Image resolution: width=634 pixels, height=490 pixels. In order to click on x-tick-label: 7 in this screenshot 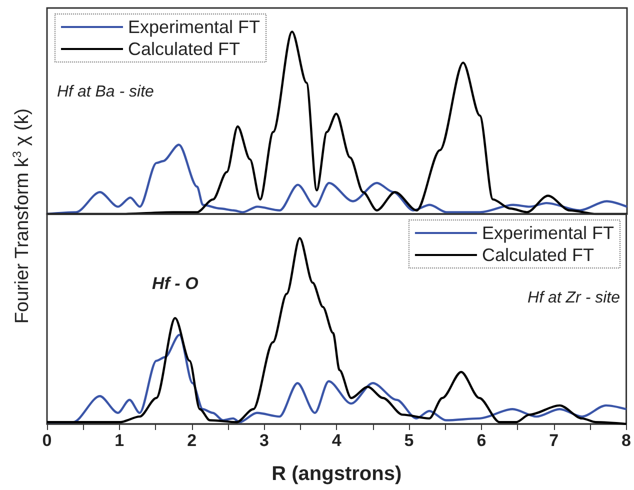, I will do `click(554, 440)`.